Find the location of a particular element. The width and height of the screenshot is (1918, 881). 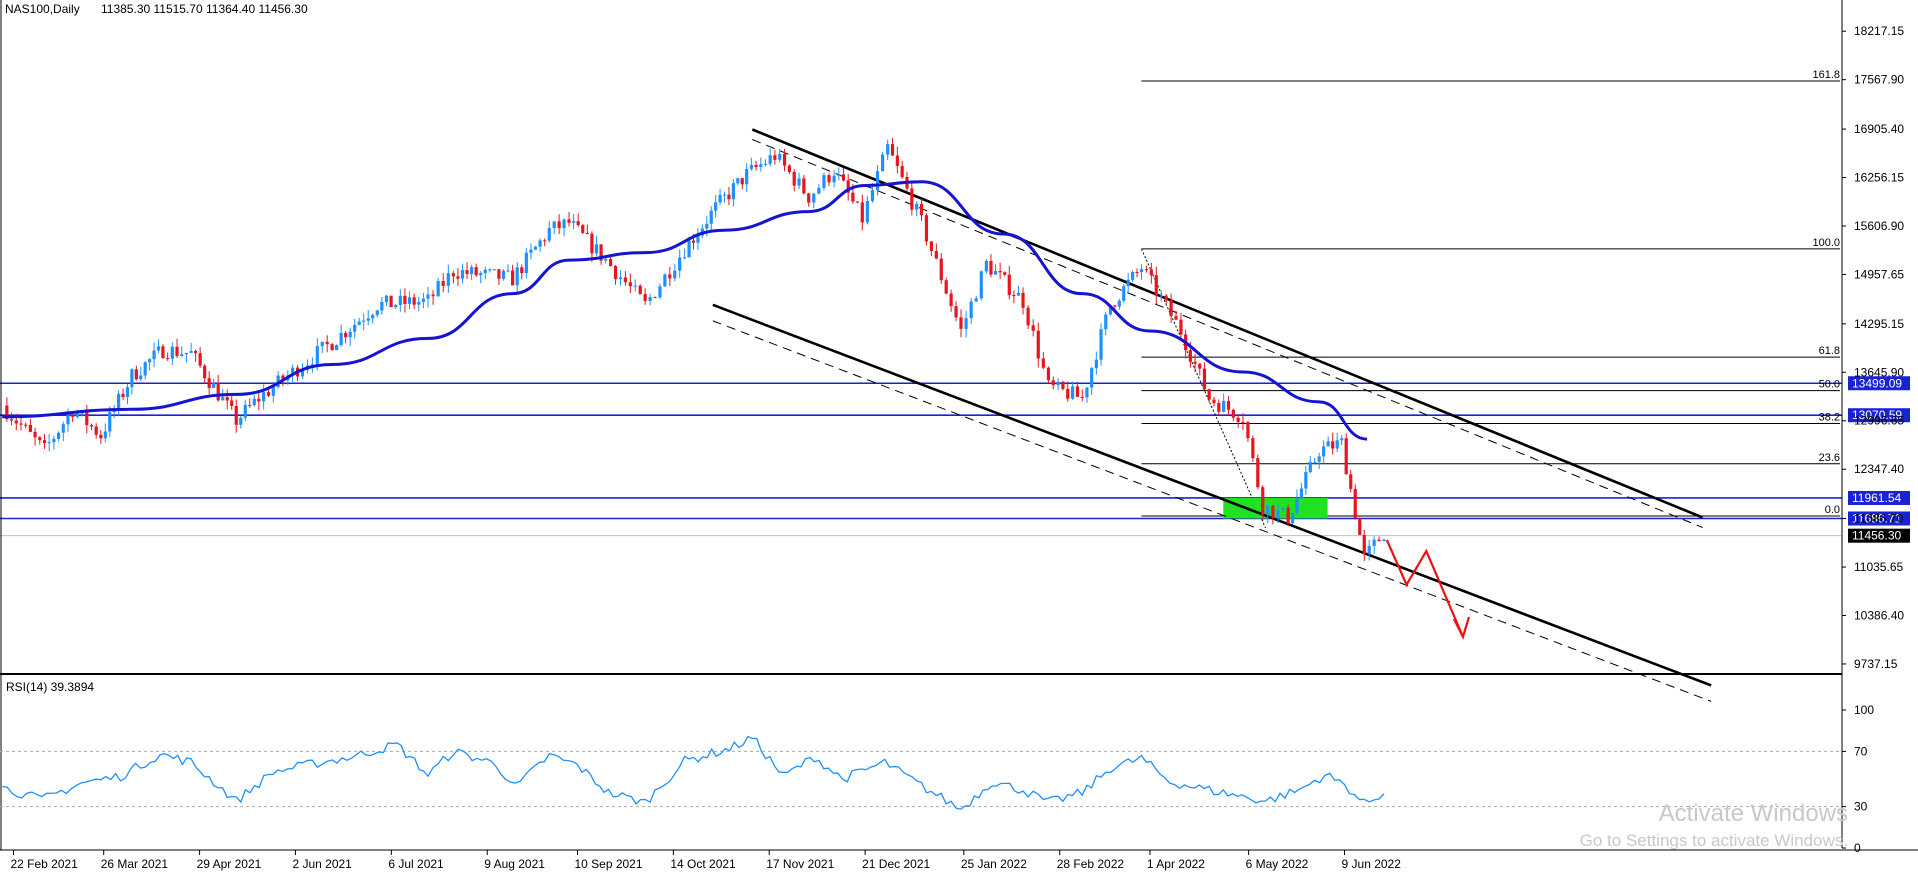

date-tick-label: 1 Apr 2022 is located at coordinates (1176, 864).